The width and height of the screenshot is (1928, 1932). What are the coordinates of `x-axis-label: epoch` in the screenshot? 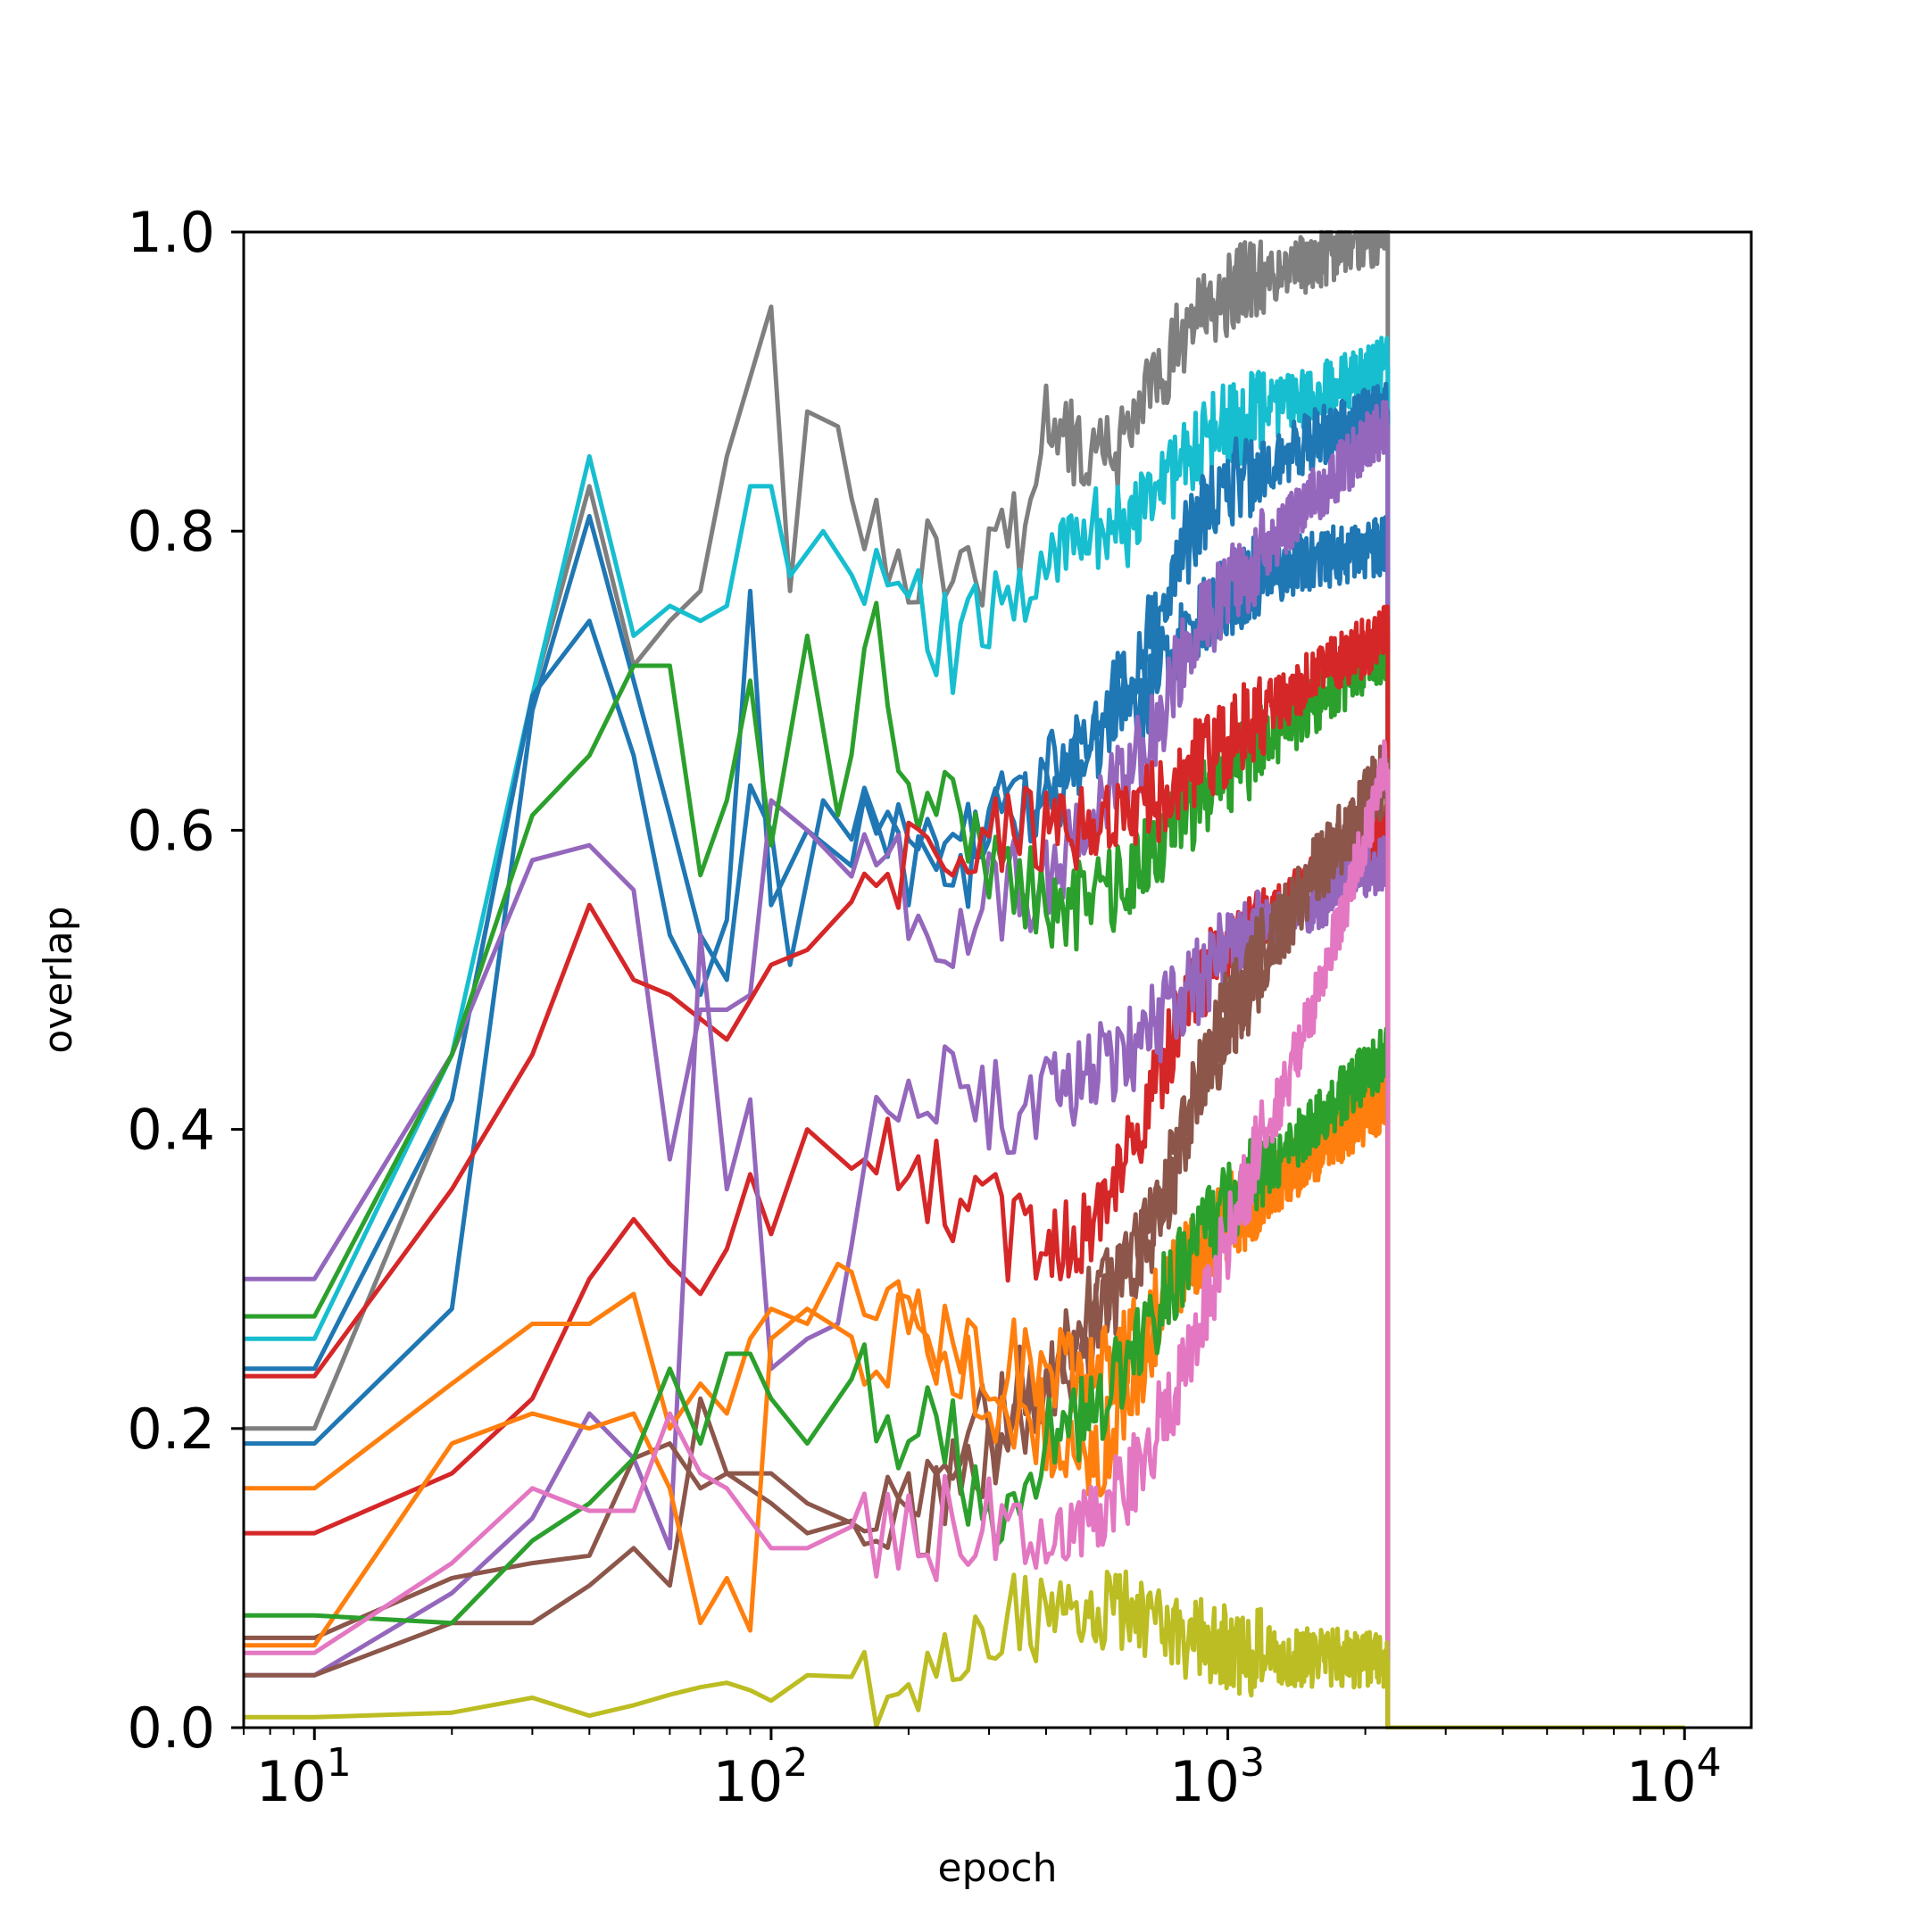 It's located at (998, 1868).